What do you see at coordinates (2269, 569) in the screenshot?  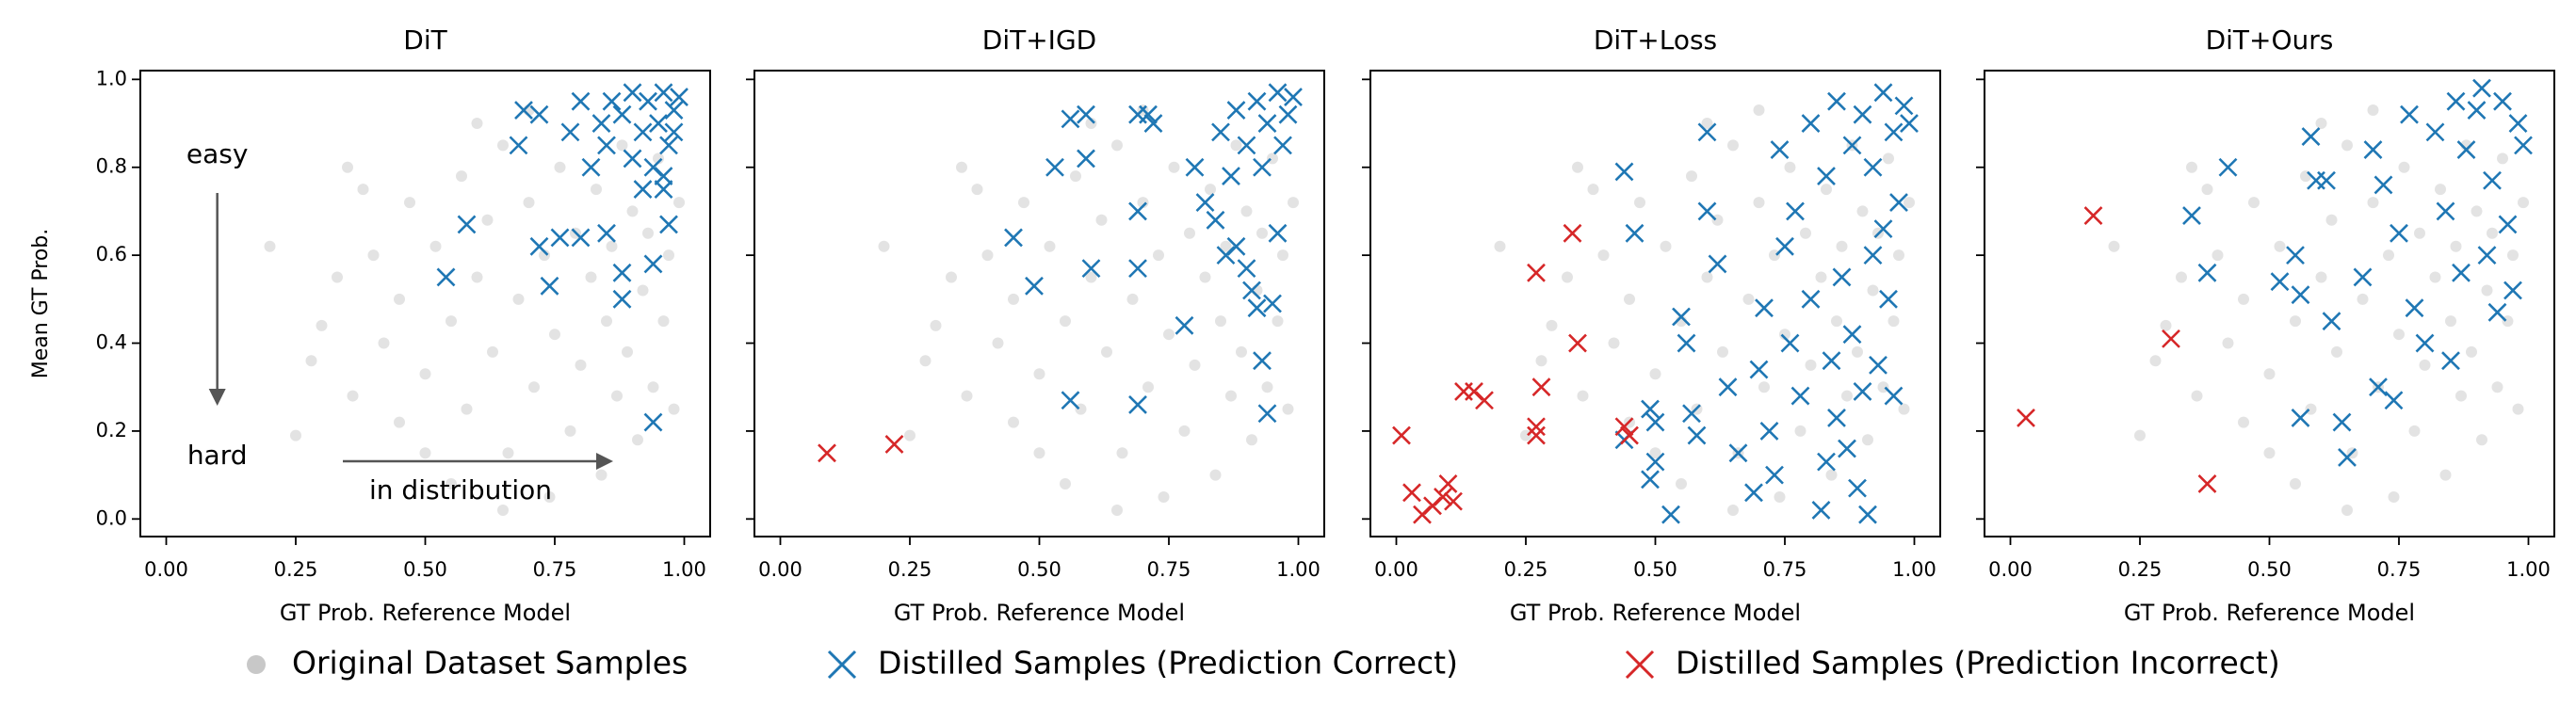 I see `x-tick-label: 0.50` at bounding box center [2269, 569].